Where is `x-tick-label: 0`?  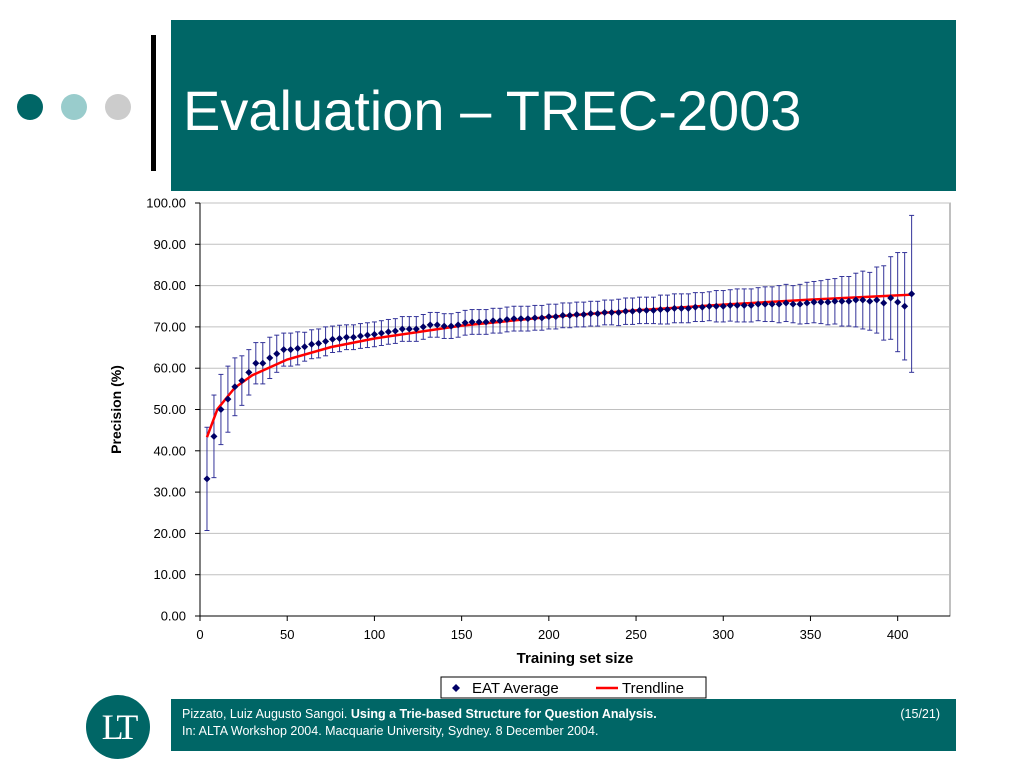
x-tick-label: 0 is located at coordinates (199, 634).